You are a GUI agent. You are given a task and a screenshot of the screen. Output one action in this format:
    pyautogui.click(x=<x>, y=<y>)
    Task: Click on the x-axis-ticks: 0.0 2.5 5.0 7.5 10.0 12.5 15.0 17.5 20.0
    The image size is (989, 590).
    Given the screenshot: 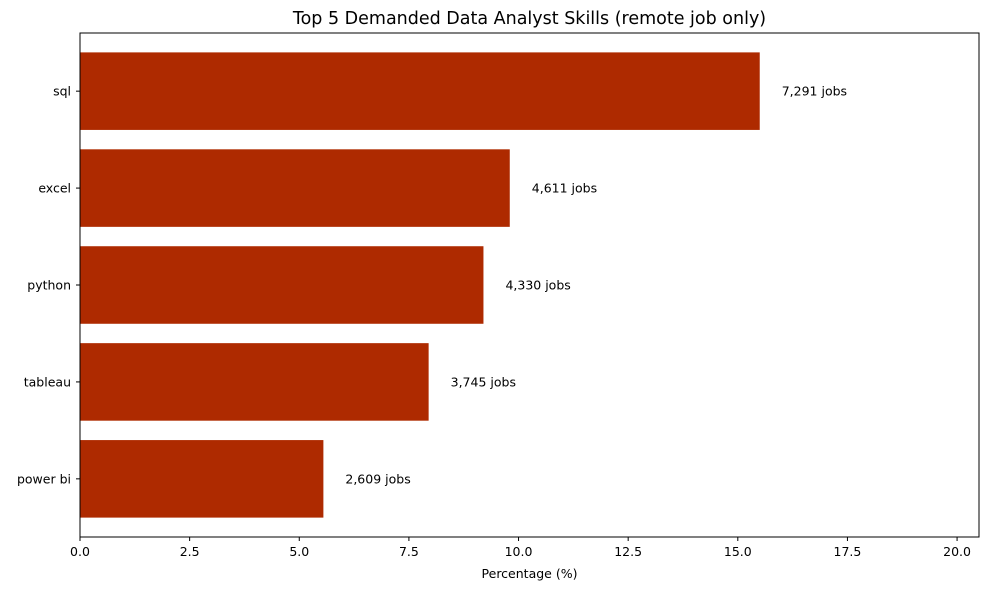 What is the action you would take?
    pyautogui.click(x=520, y=548)
    